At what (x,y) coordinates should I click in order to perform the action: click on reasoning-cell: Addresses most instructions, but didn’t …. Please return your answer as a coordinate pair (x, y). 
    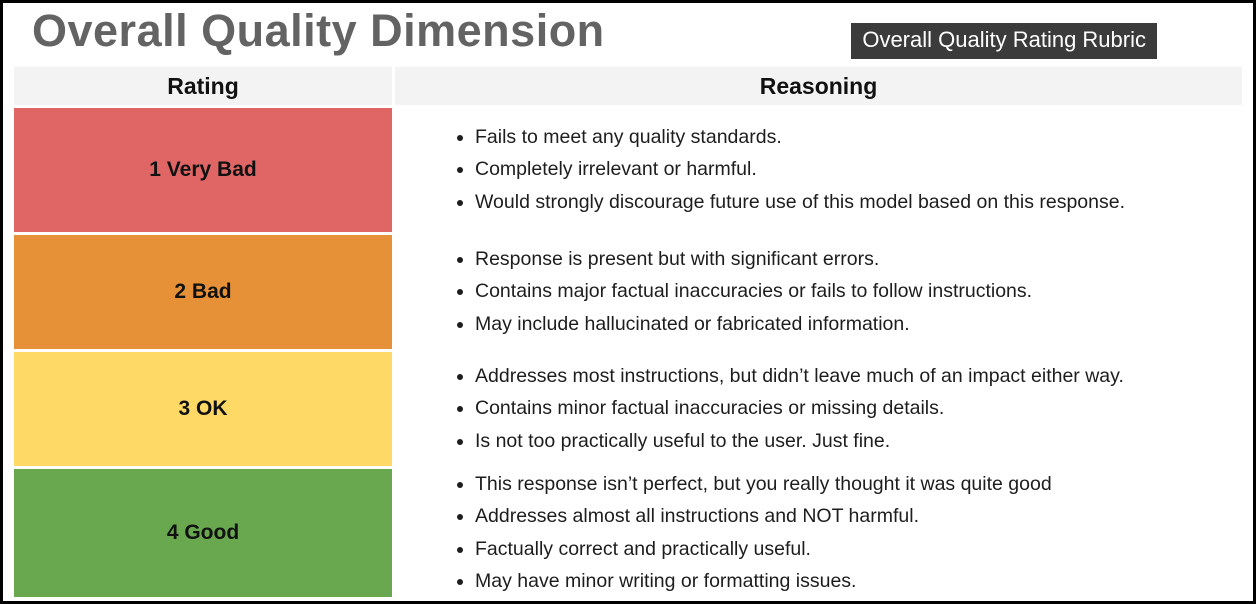
    Looking at the image, I should click on (818, 409).